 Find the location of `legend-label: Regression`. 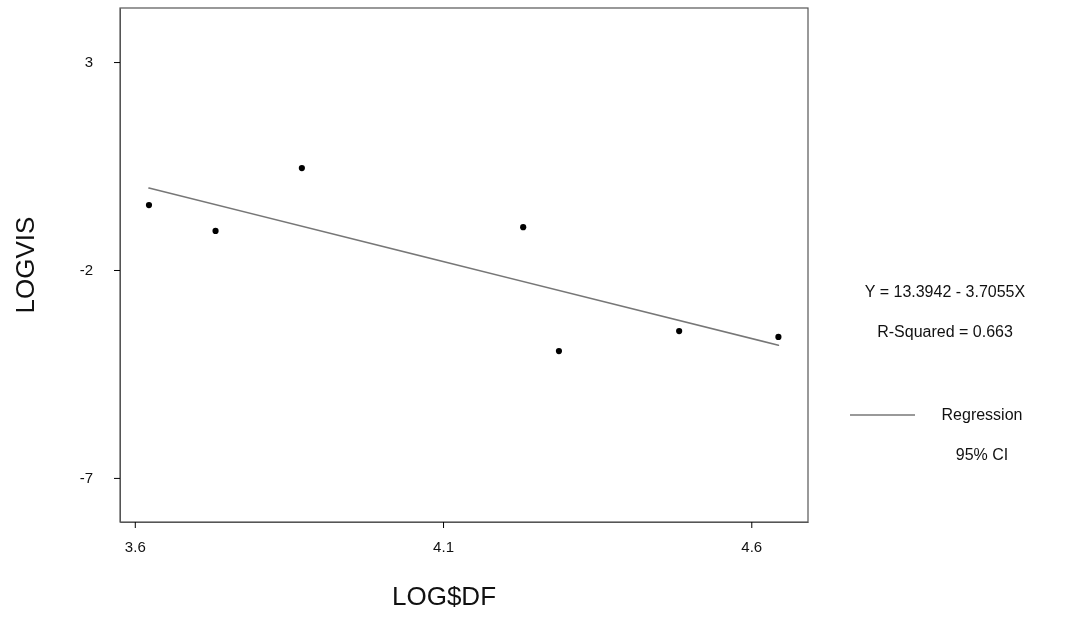

legend-label: Regression is located at coordinates (982, 414).